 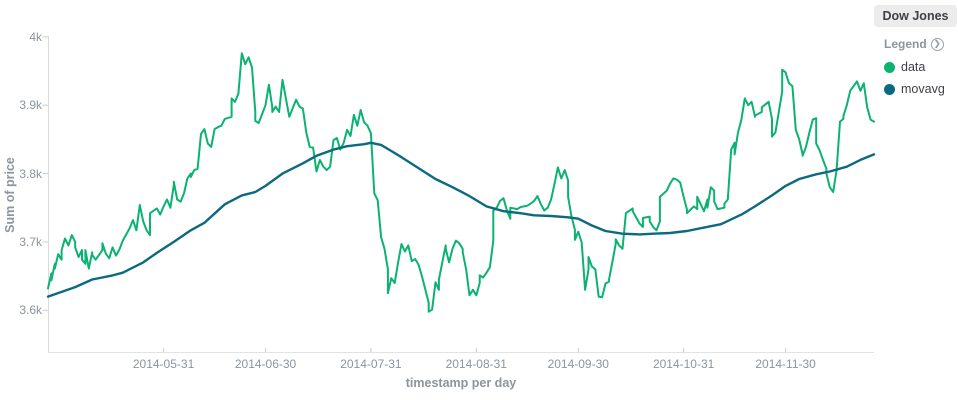 I want to click on x-tick-label: 2014-10-31, so click(x=683, y=364).